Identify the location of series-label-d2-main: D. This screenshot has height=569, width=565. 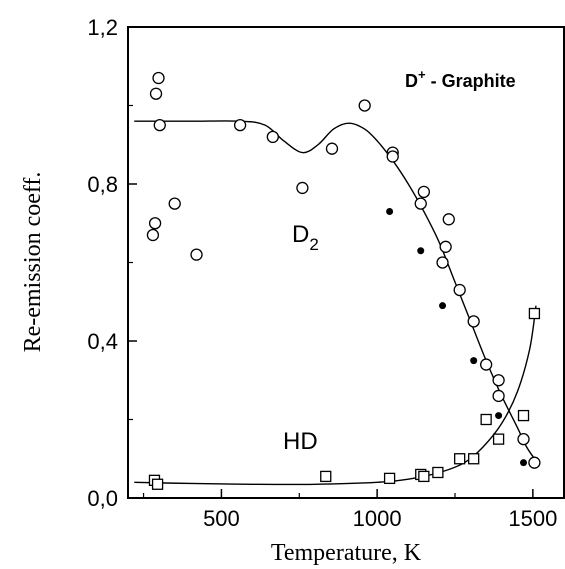
(300, 234).